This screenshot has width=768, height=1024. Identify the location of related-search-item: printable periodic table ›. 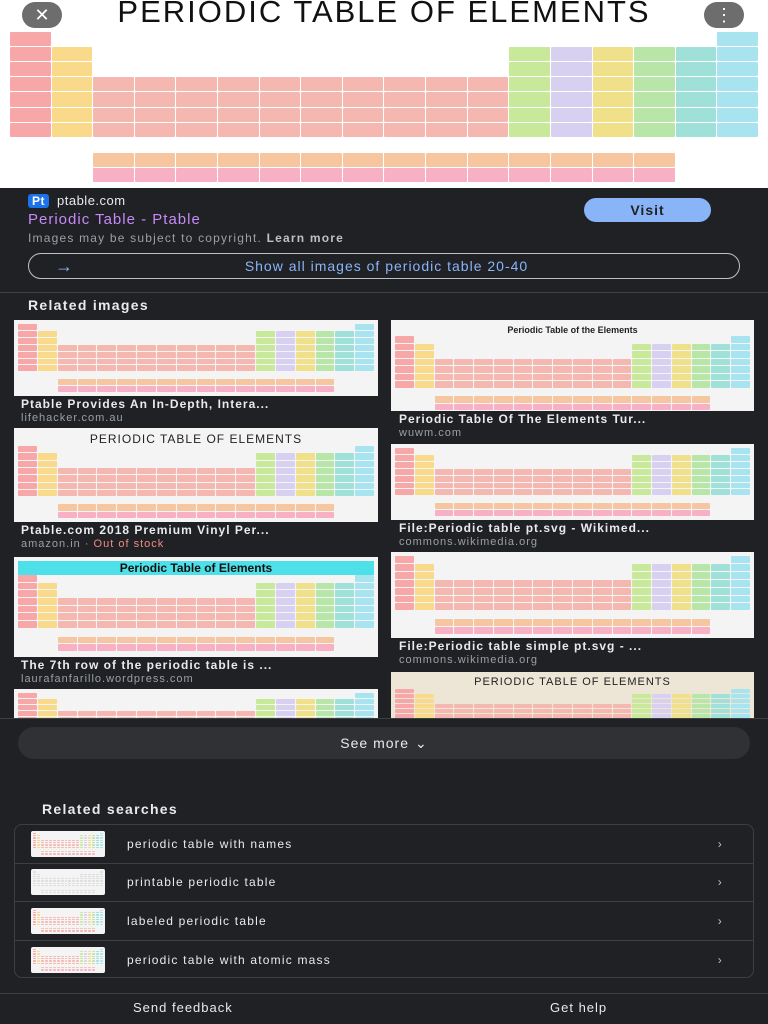
(384, 883).